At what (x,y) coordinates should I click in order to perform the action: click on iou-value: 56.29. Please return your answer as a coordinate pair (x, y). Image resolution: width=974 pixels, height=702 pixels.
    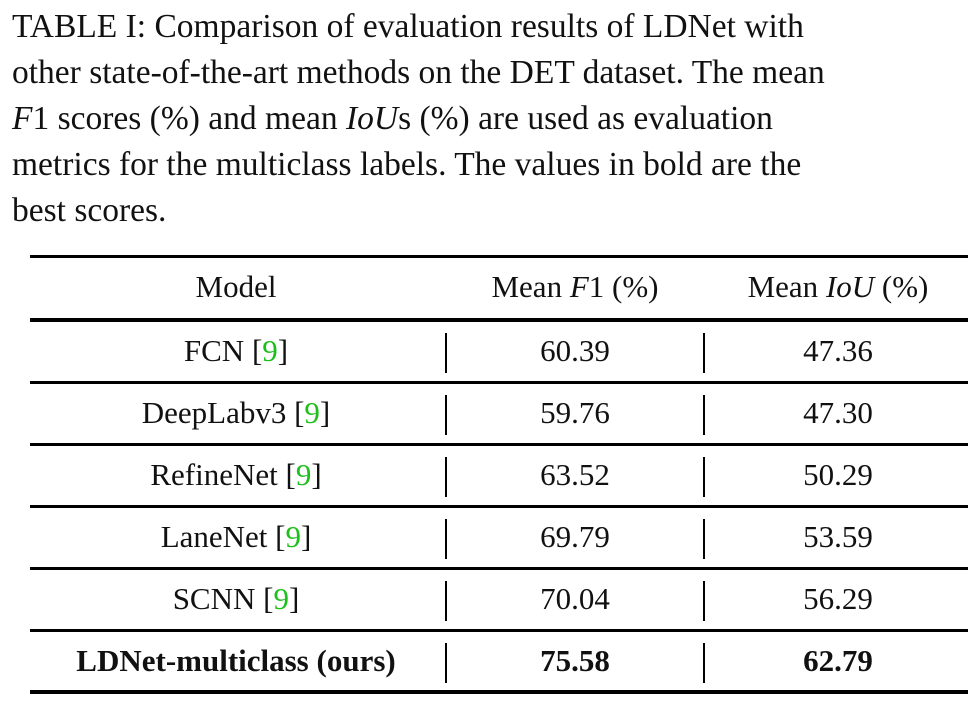
    Looking at the image, I should click on (838, 598).